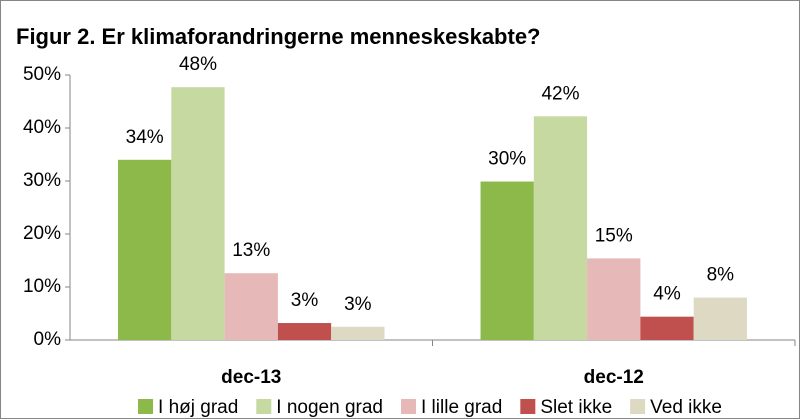 The width and height of the screenshot is (800, 419). I want to click on y-tick-label: 40%, so click(42, 127).